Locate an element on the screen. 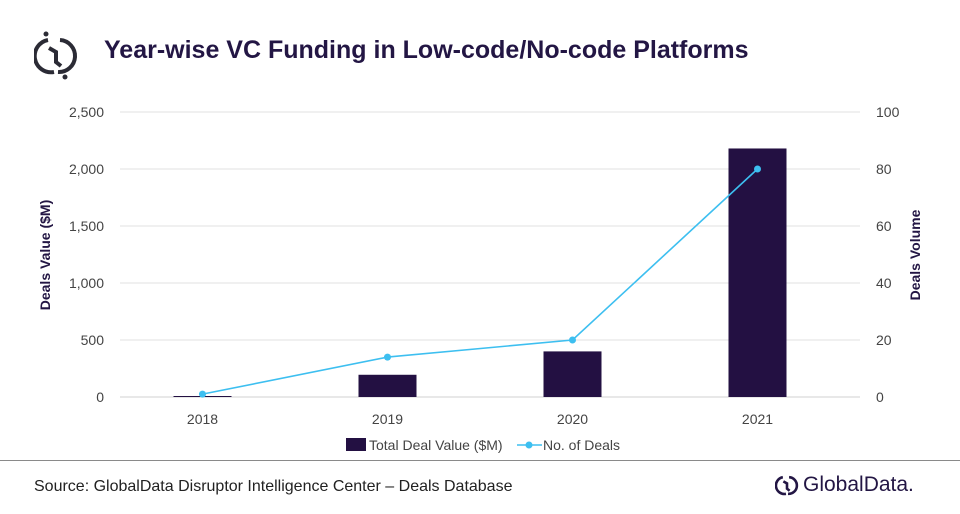  globaldata-mark-icon is located at coordinates (787, 485).